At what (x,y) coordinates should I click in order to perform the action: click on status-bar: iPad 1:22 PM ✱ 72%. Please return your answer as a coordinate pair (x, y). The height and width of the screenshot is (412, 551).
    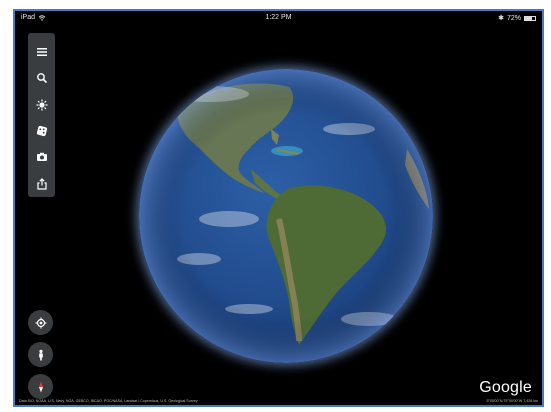
    Looking at the image, I should click on (278, 18).